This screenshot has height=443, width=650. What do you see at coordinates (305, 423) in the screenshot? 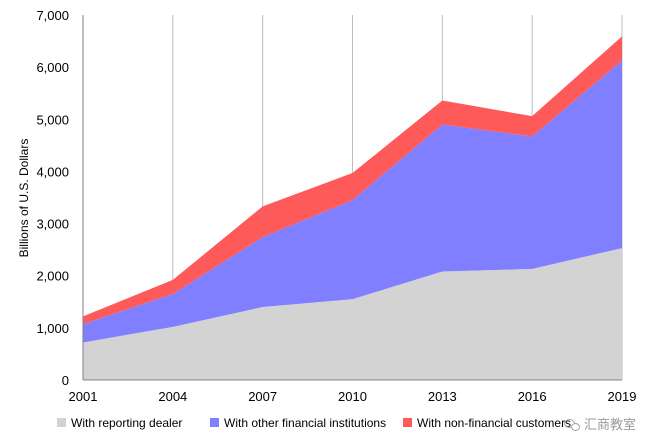
I see `legend-label-2: With other financial institutions` at bounding box center [305, 423].